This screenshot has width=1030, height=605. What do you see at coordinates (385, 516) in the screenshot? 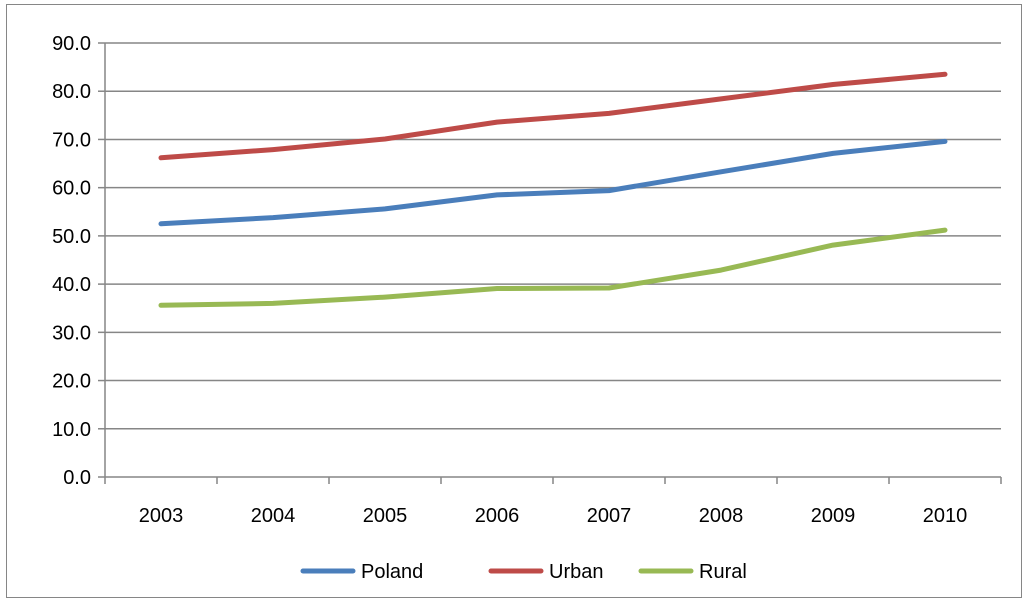
I see `x-tick-label: 2005` at bounding box center [385, 516].